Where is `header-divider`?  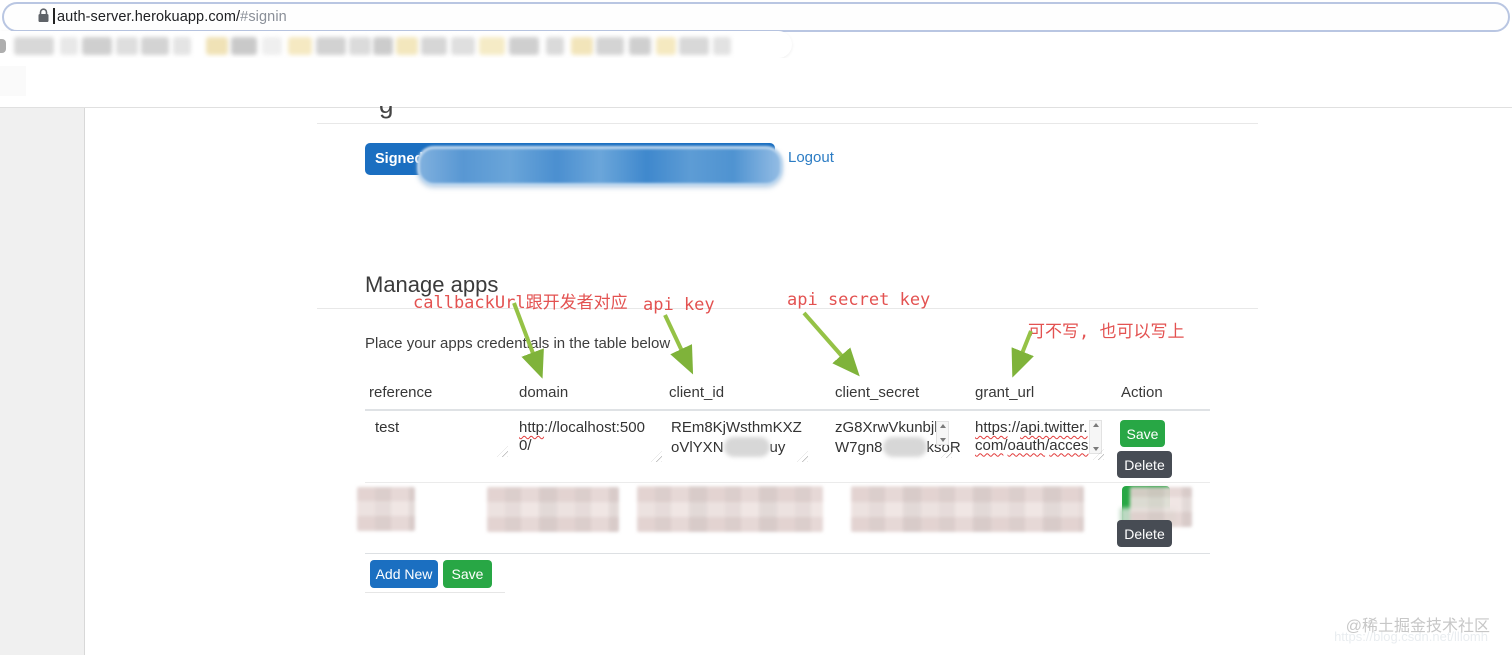
header-divider is located at coordinates (756, 107).